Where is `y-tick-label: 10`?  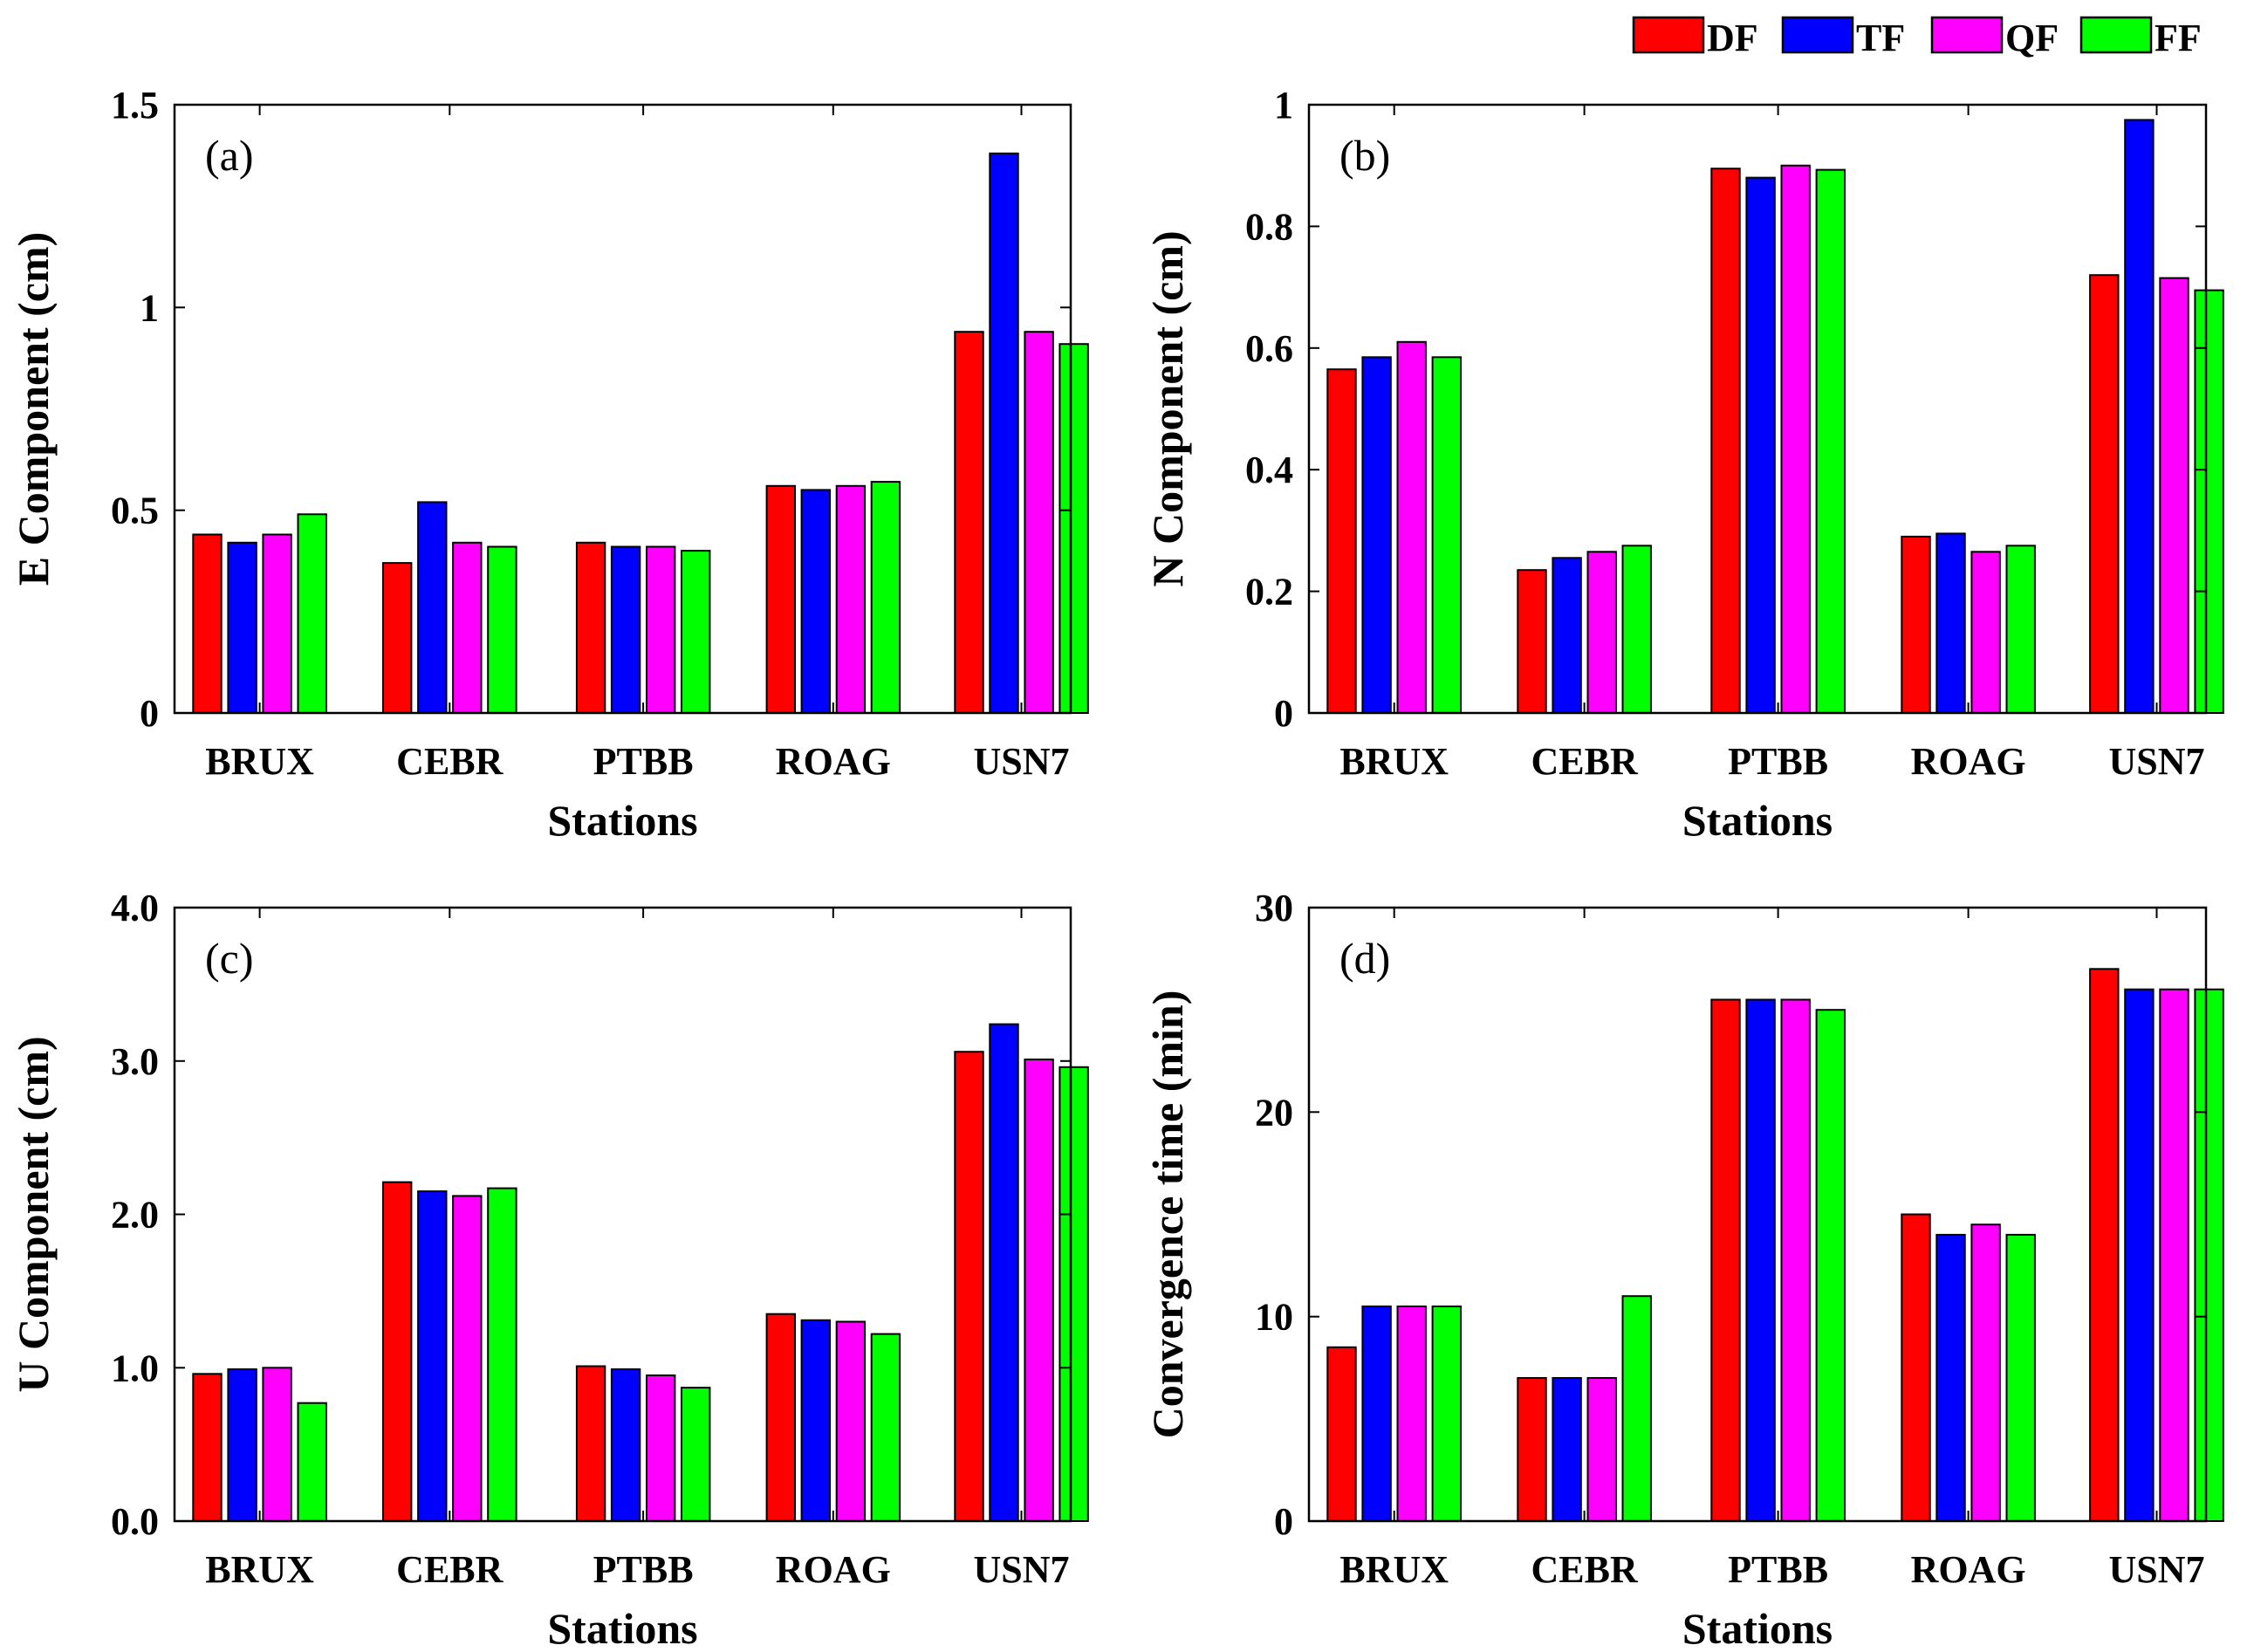 y-tick-label: 10 is located at coordinates (1274, 1317).